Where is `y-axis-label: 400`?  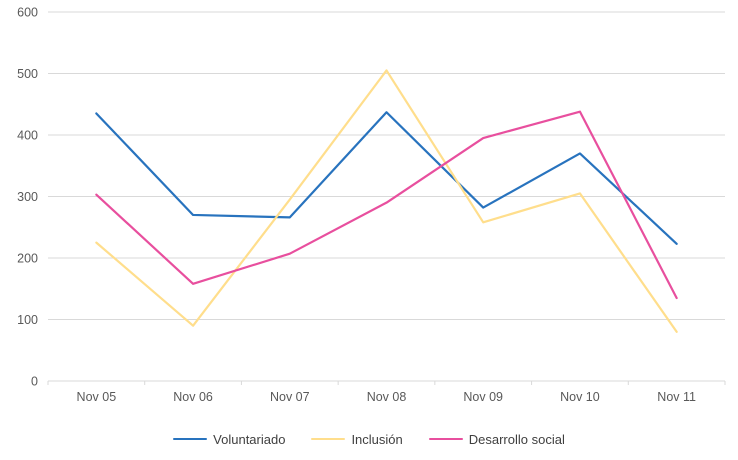
y-axis-label: 400 is located at coordinates (27, 136).